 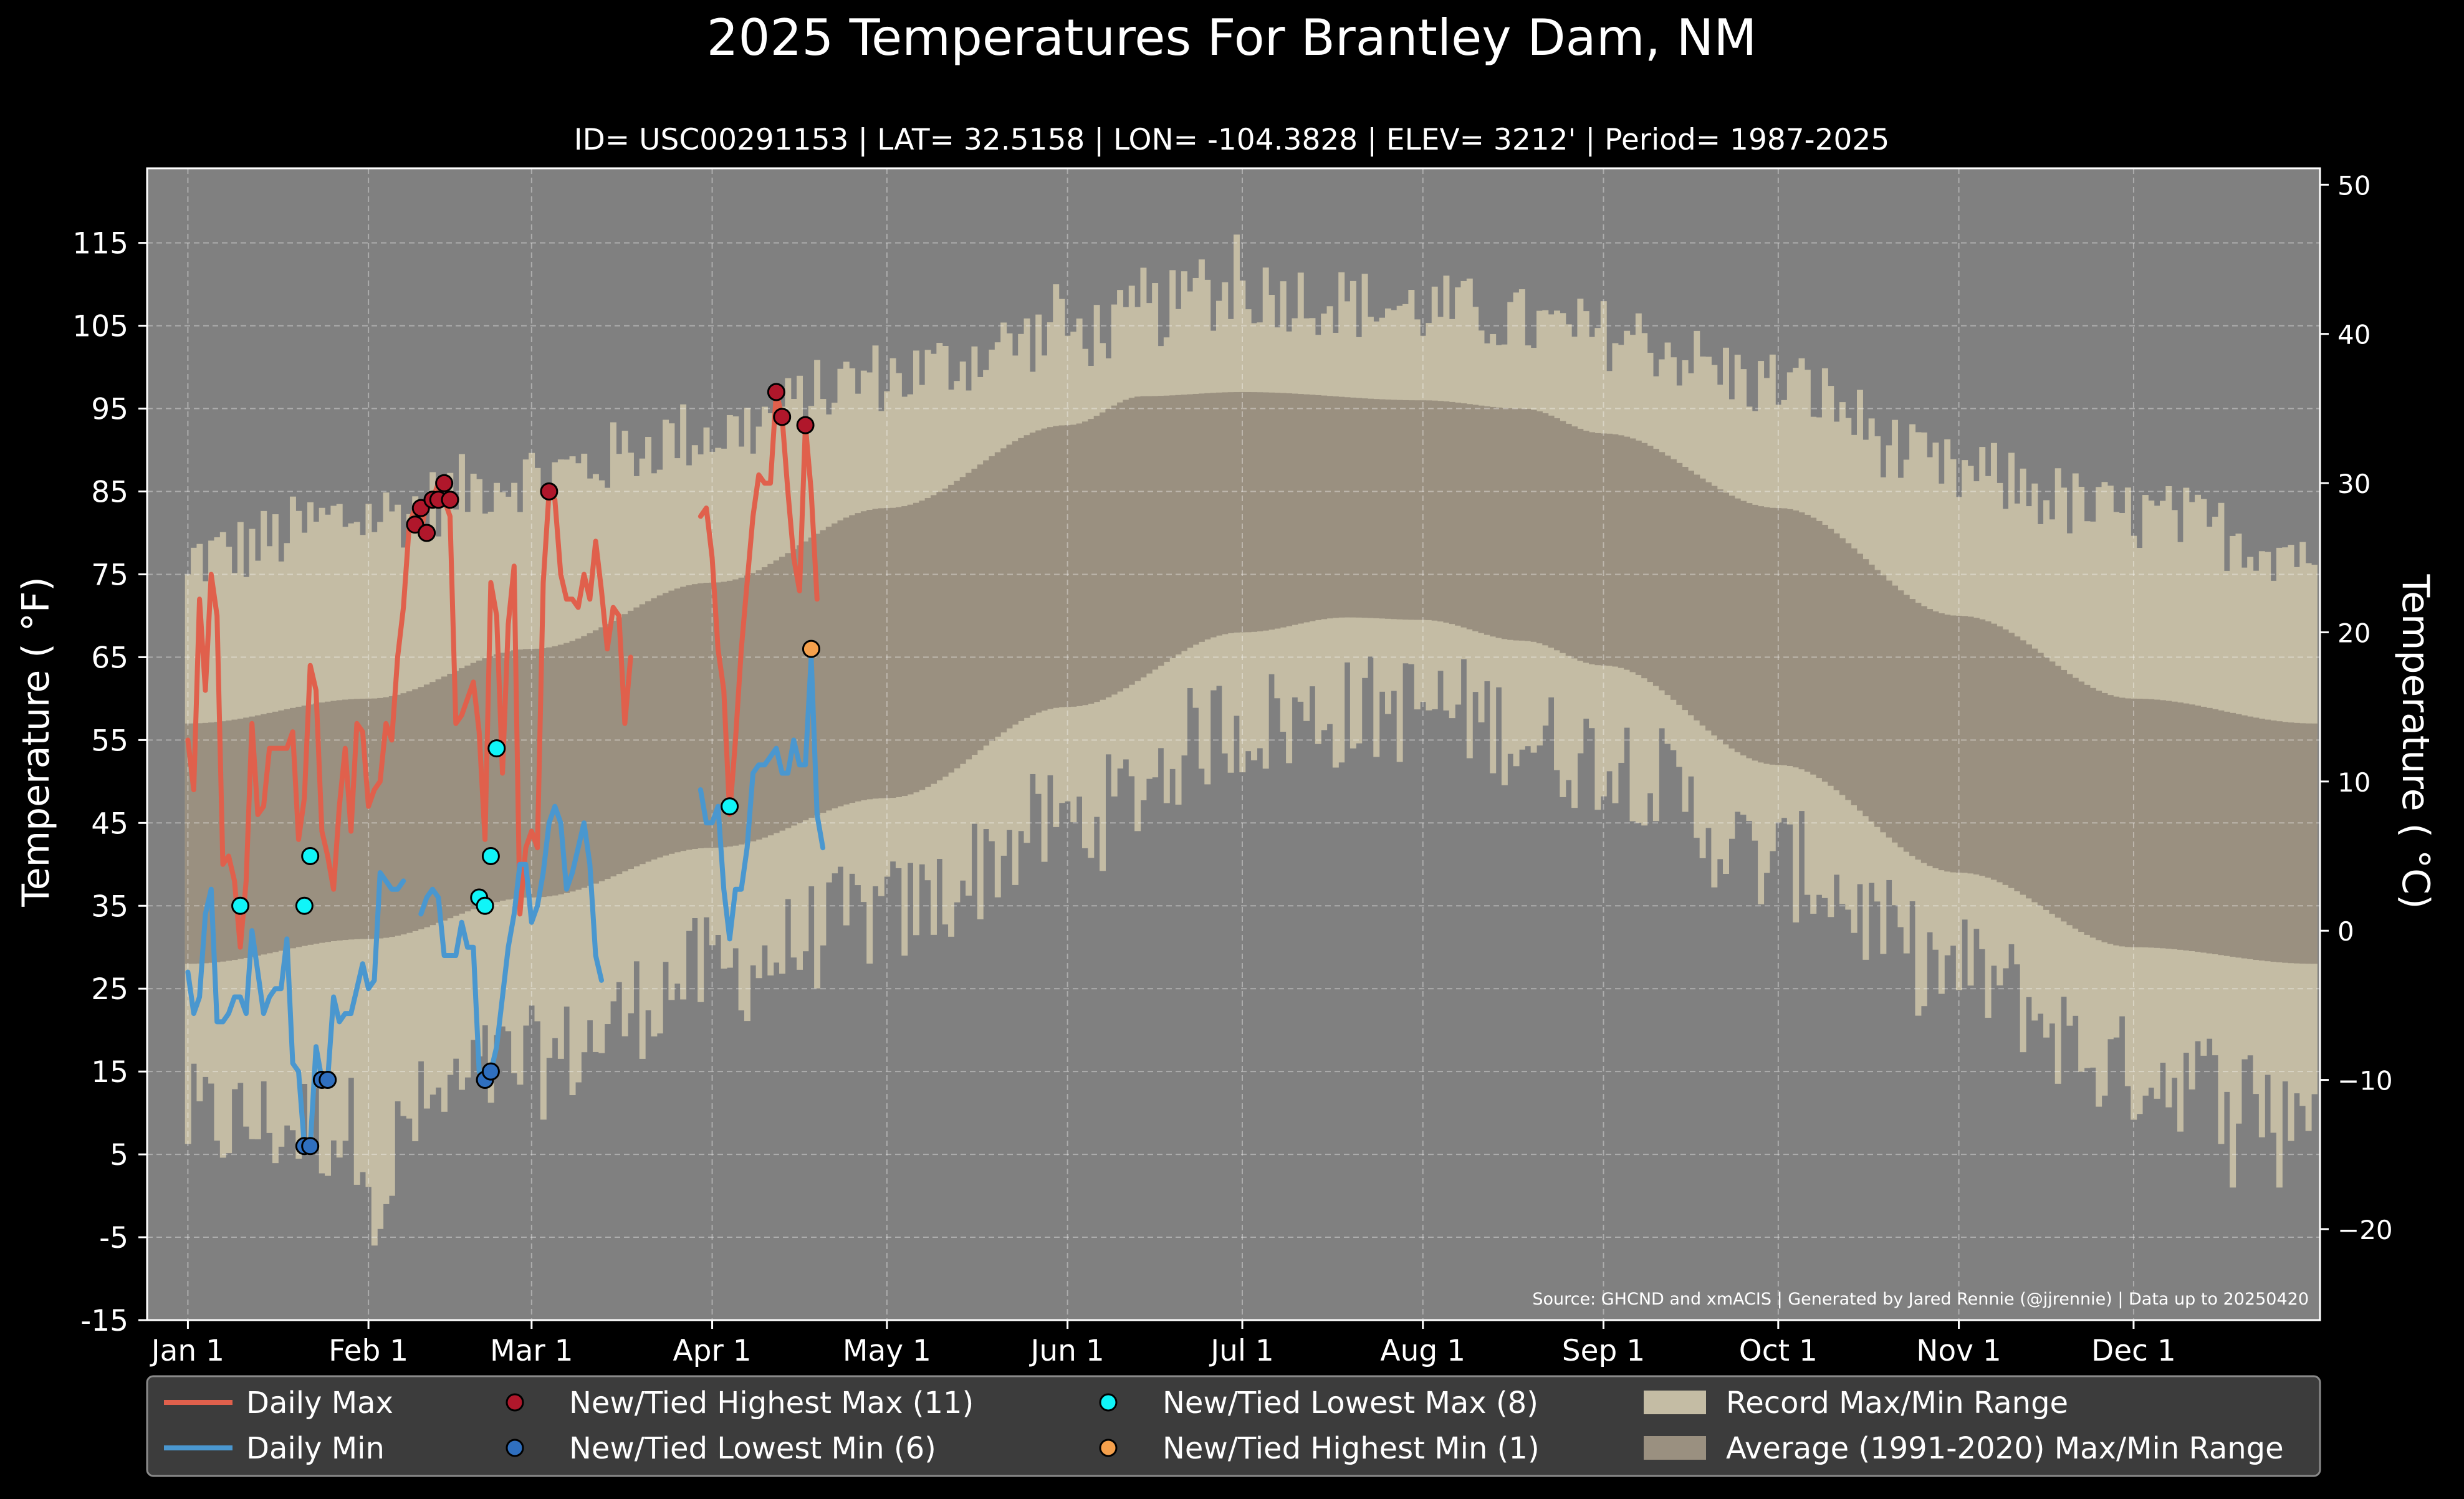 What do you see at coordinates (109, 1072) in the screenshot?
I see `y-tick-label-left: 15` at bounding box center [109, 1072].